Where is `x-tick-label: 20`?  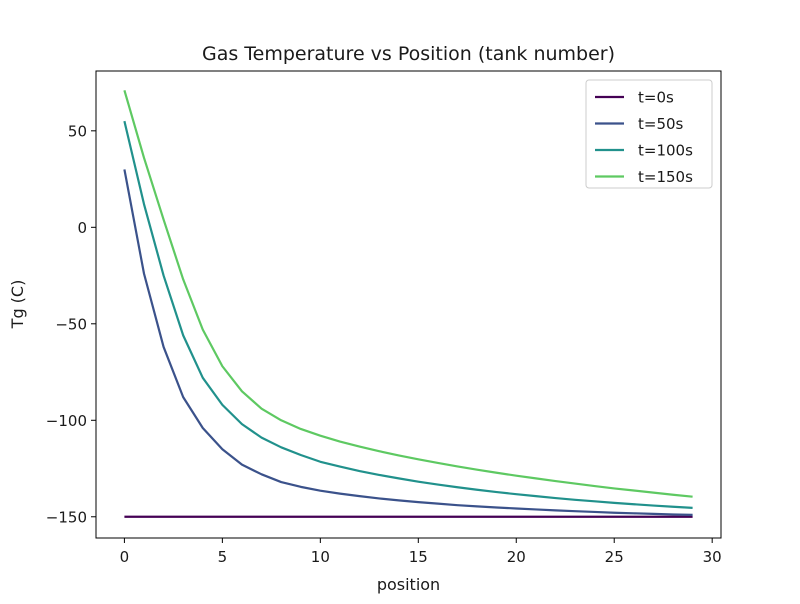
x-tick-label: 20 is located at coordinates (516, 557).